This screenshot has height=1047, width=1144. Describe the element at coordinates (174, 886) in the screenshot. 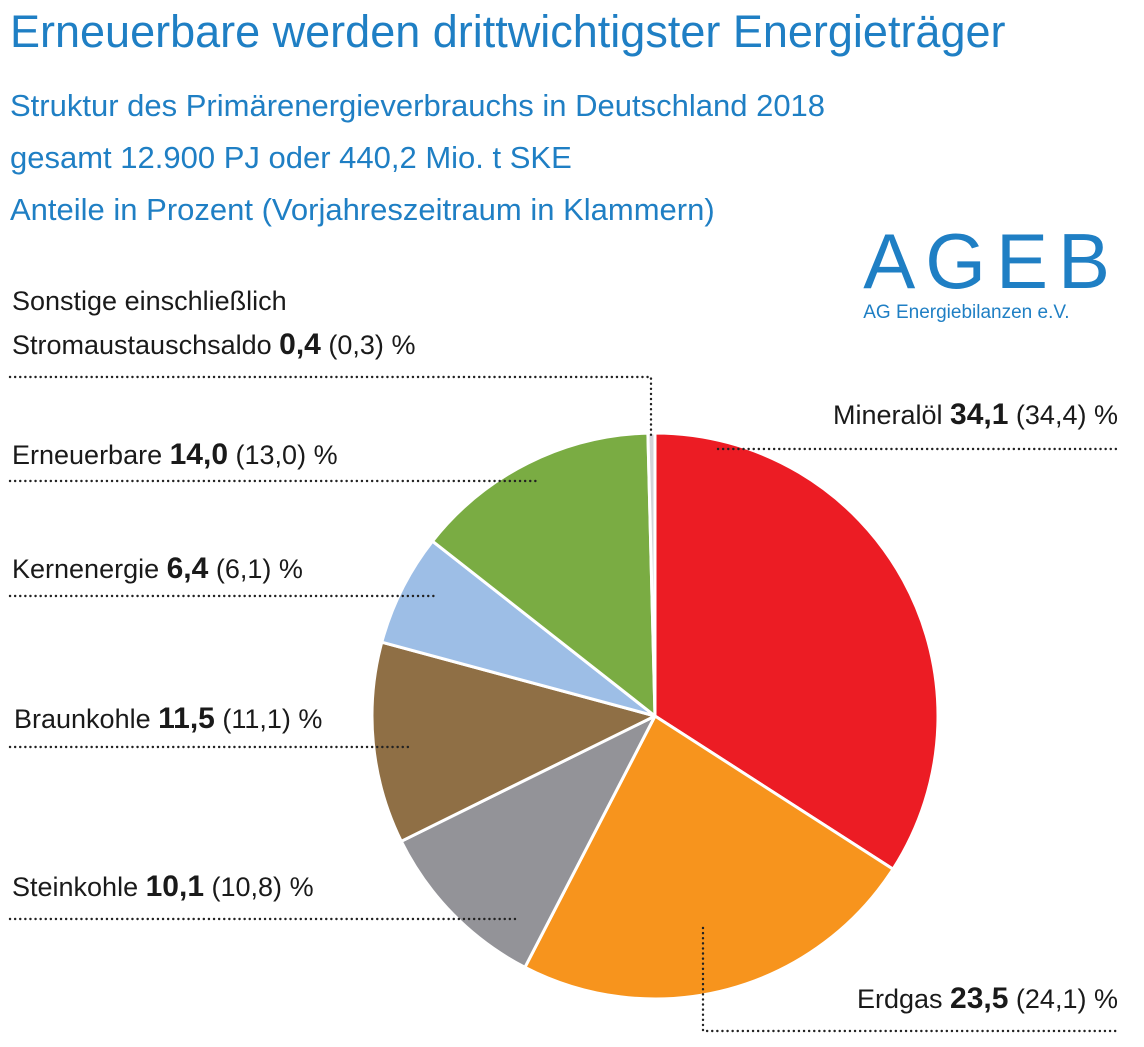

I see `slice-value: 10,1` at that location.